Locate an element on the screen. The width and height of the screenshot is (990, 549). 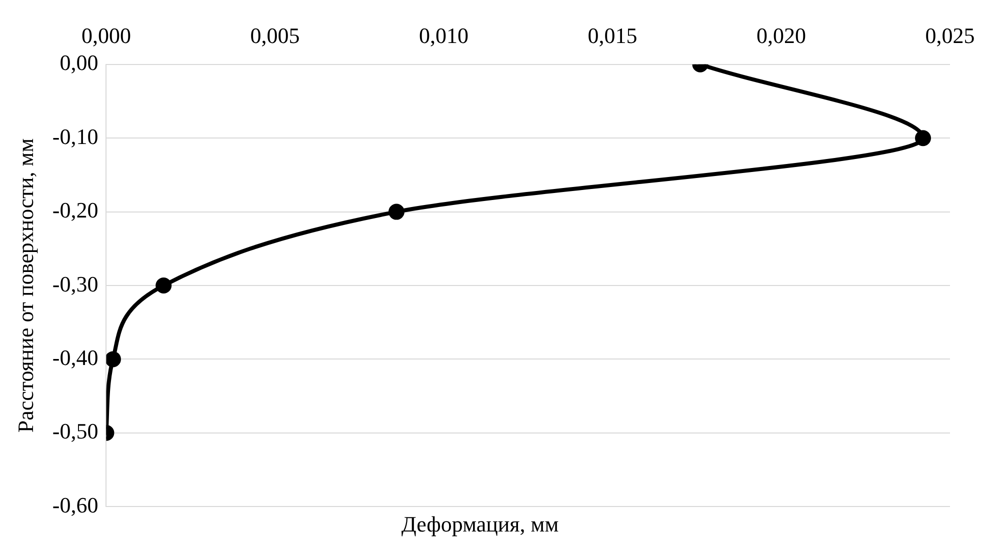
y-tick-label: -0,60 is located at coordinates (75, 505).